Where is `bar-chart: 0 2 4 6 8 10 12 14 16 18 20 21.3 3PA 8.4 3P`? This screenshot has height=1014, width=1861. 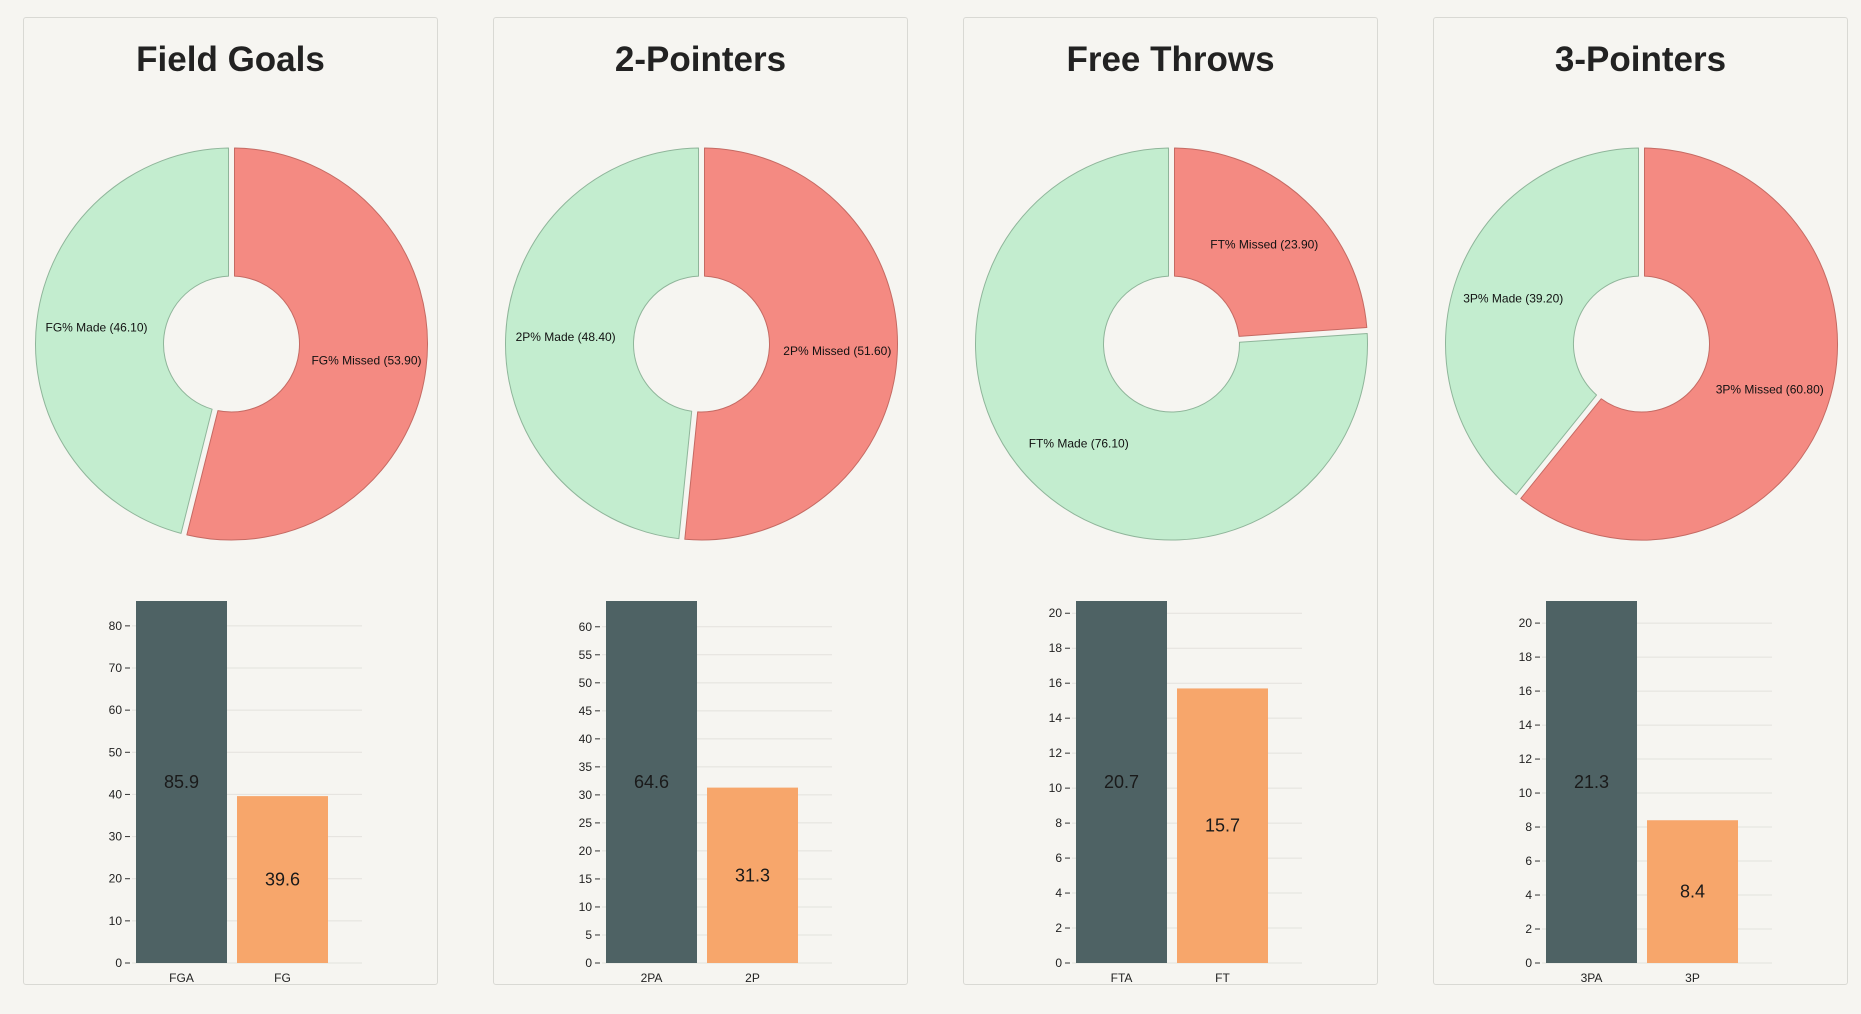
bar-chart: 0 2 4 6 8 10 12 14 16 18 20 21.3 3PA 8.4 3P is located at coordinates (1645, 793).